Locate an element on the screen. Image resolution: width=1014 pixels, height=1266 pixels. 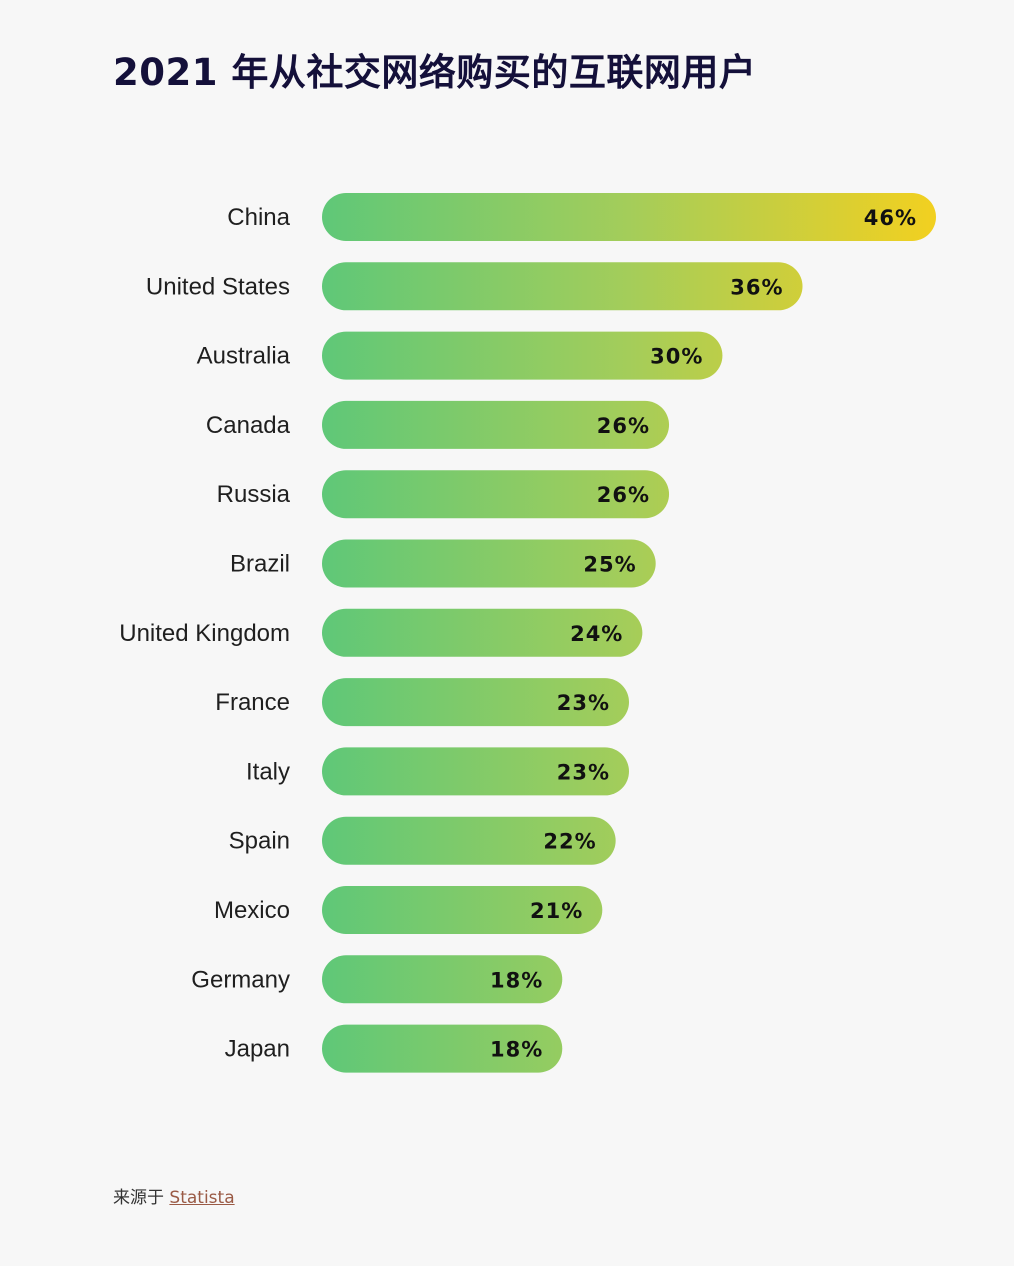
category-label: China is located at coordinates (258, 217).